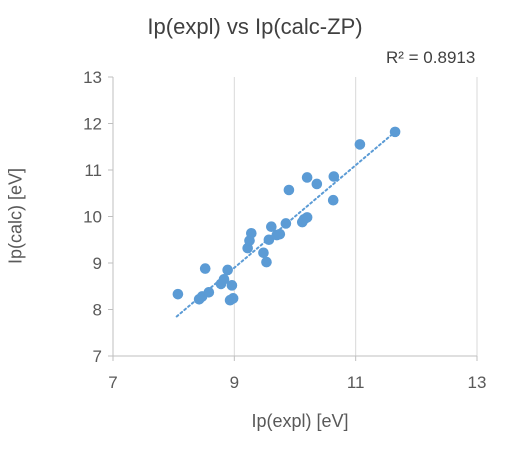 Image resolution: width=510 pixels, height=463 pixels. I want to click on x-tick-label: 13, so click(477, 382).